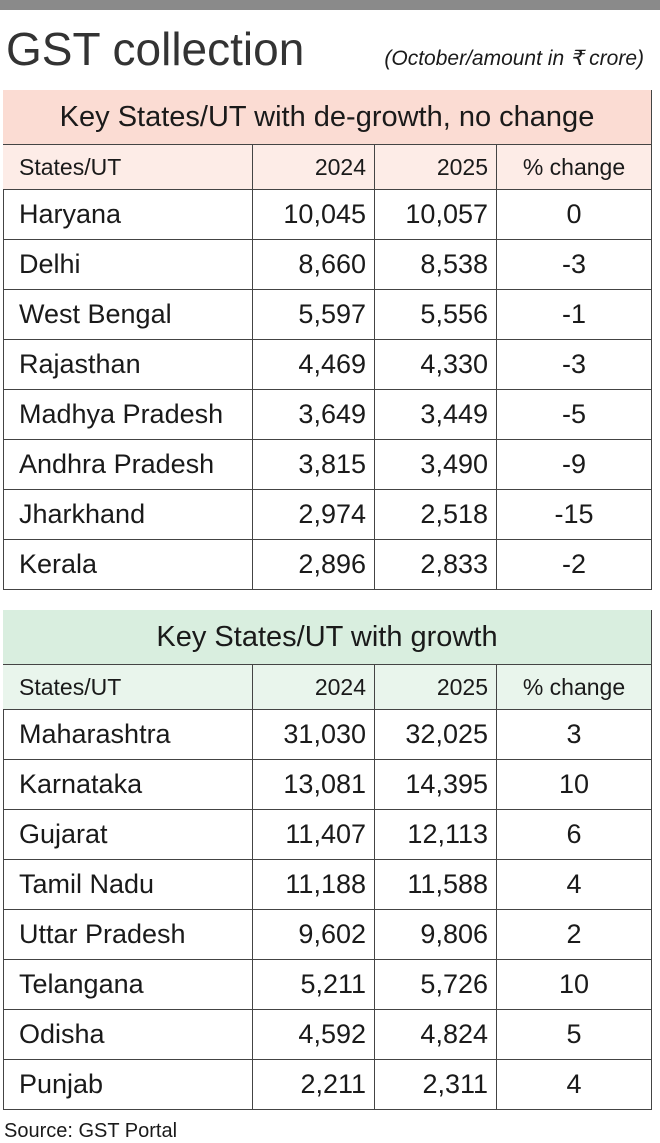  What do you see at coordinates (314, 735) in the screenshot?
I see `table-cell: 31,030` at bounding box center [314, 735].